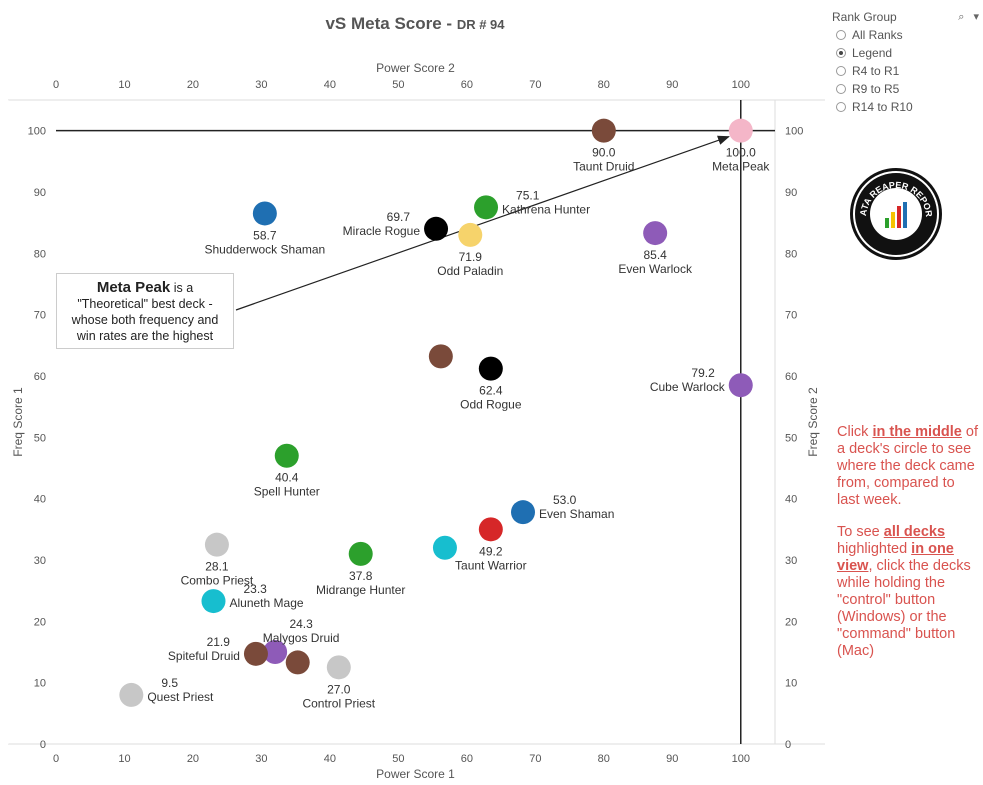 The image size is (983, 785). What do you see at coordinates (788, 745) in the screenshot?
I see `y-right-tick-label: 0` at bounding box center [788, 745].